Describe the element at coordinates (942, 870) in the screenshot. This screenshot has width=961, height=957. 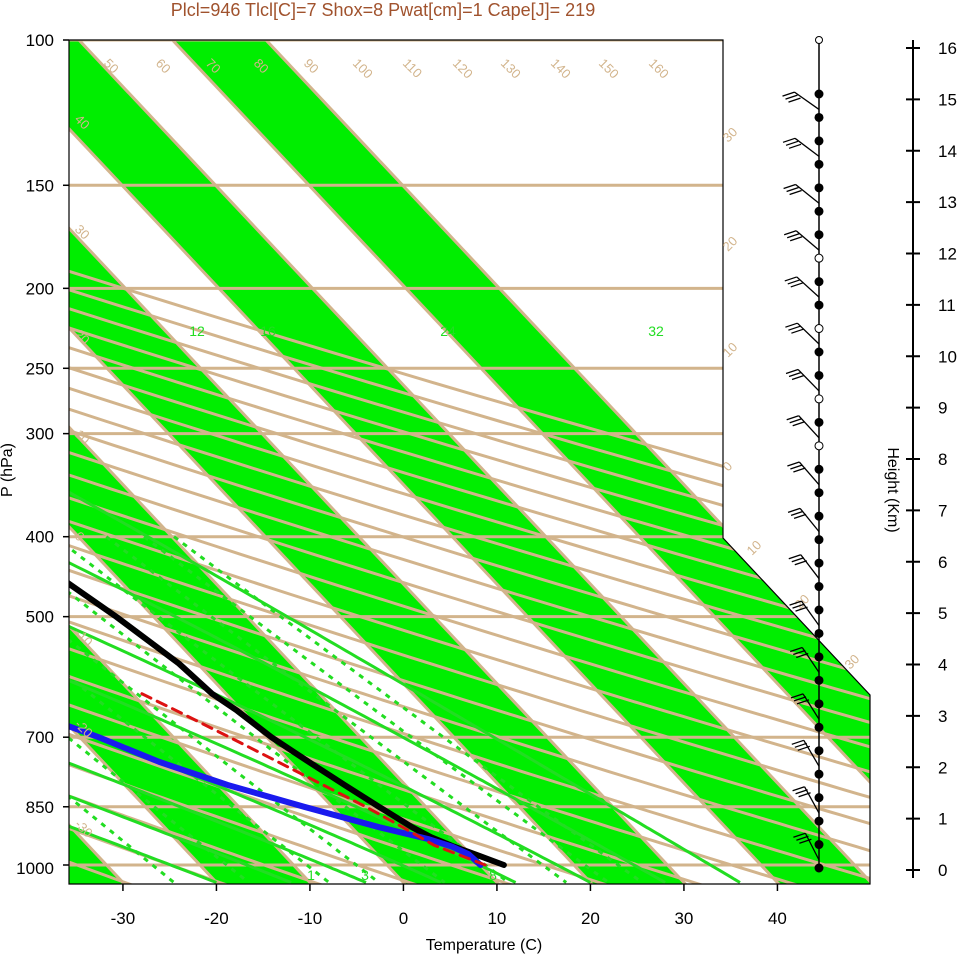
I see `height-tick-label: 0` at that location.